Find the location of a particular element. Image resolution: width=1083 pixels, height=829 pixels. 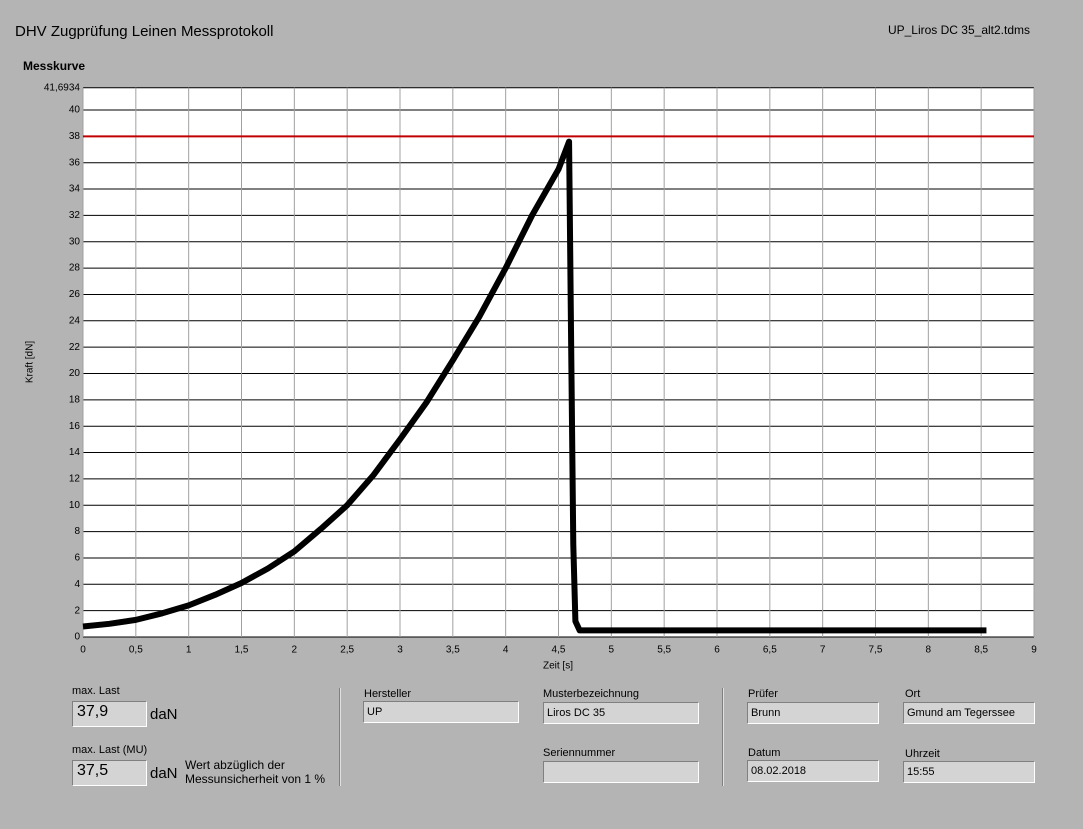

y-tick-label: 20 is located at coordinates (75, 373).